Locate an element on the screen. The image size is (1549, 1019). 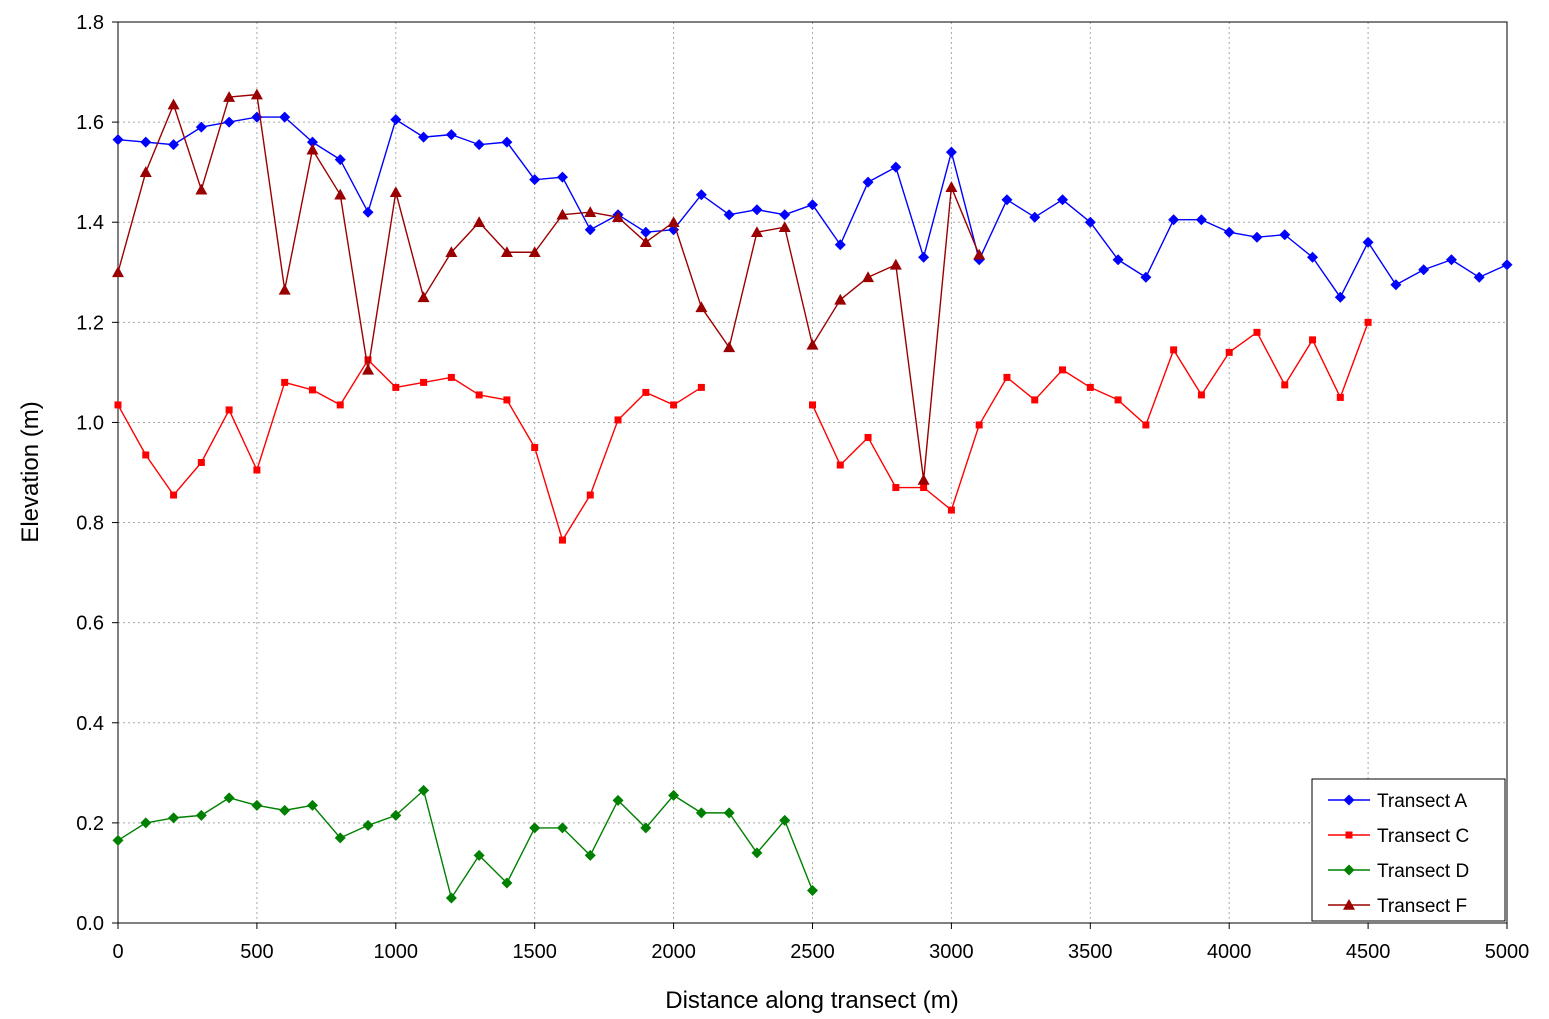
x-tick-label: 1000 is located at coordinates (396, 952).